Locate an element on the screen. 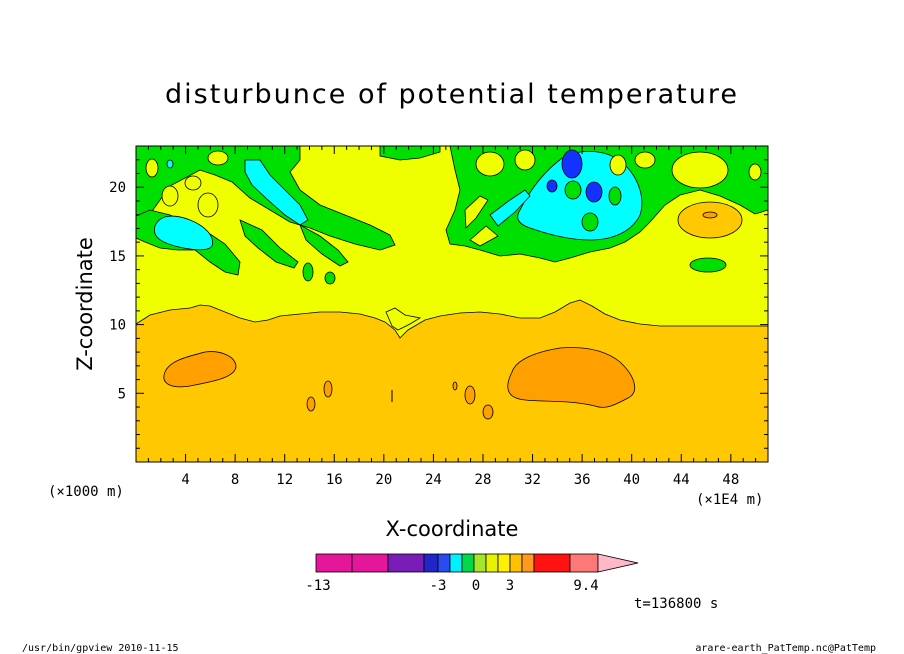 The image size is (904, 654). x-tick-label: 32 is located at coordinates (532, 480).